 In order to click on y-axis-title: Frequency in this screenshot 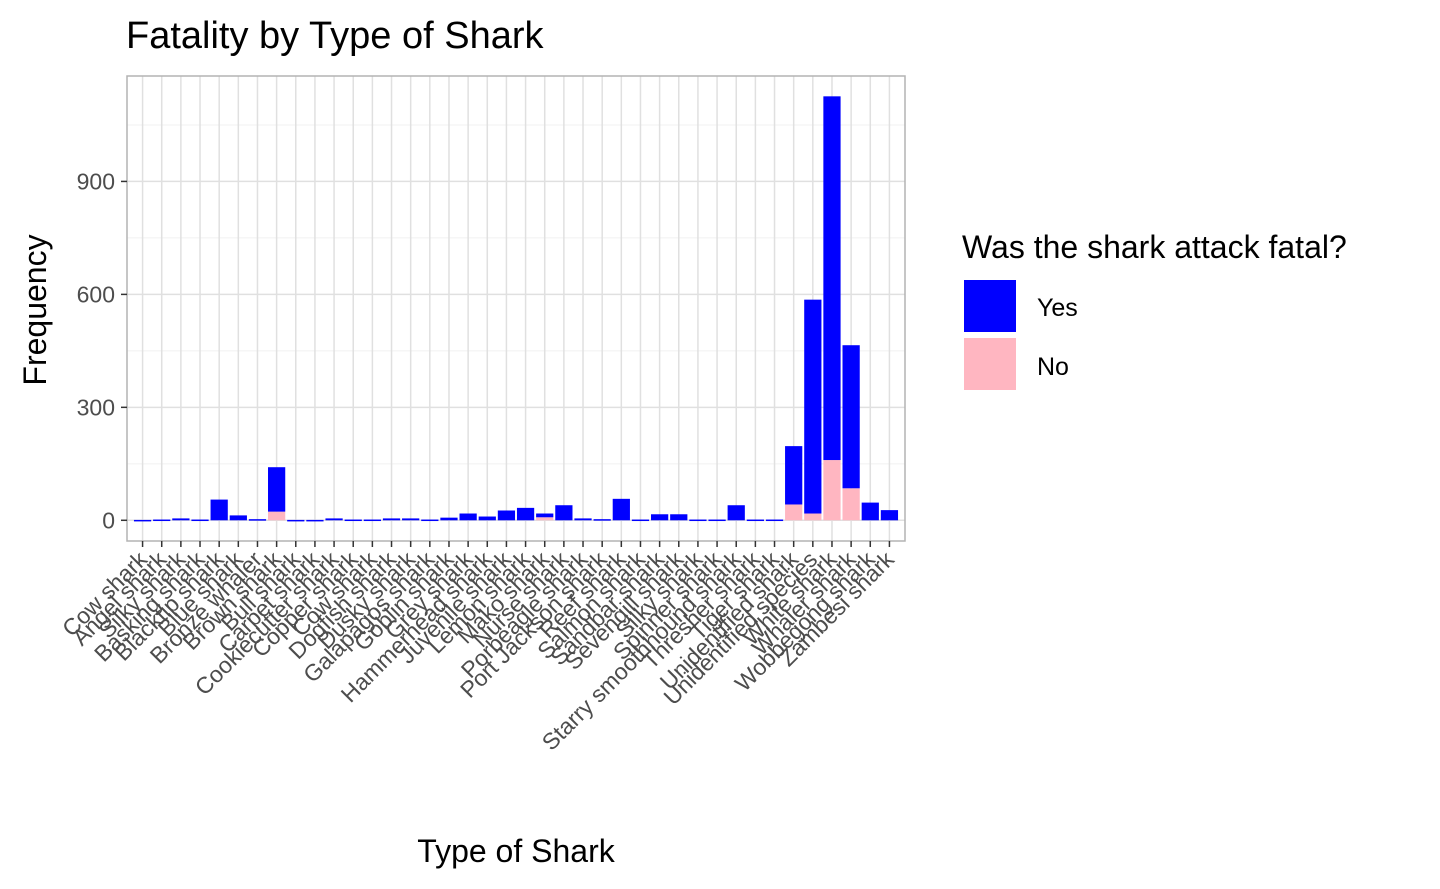, I will do `click(35, 309)`.